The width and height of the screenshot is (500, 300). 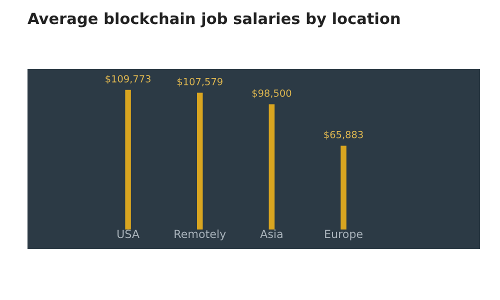 What do you see at coordinates (199, 82) in the screenshot?
I see `data-label: $107,579` at bounding box center [199, 82].